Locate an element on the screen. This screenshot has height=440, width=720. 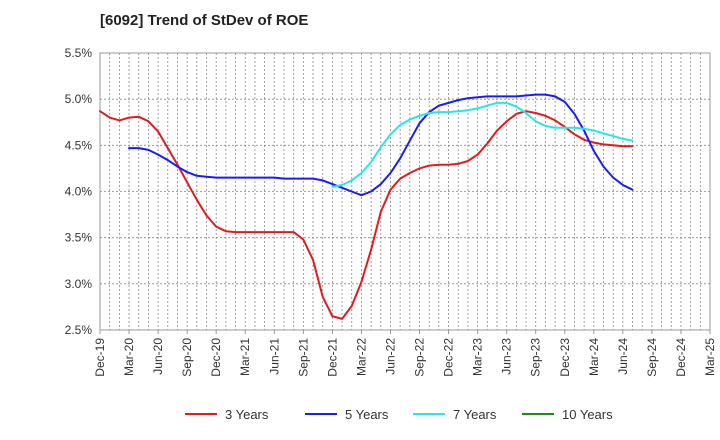
y-axis: 2.5% 3.0% 3.5% 4.0% 4.5% 5.0% 5.5% is located at coordinates (79, 191).